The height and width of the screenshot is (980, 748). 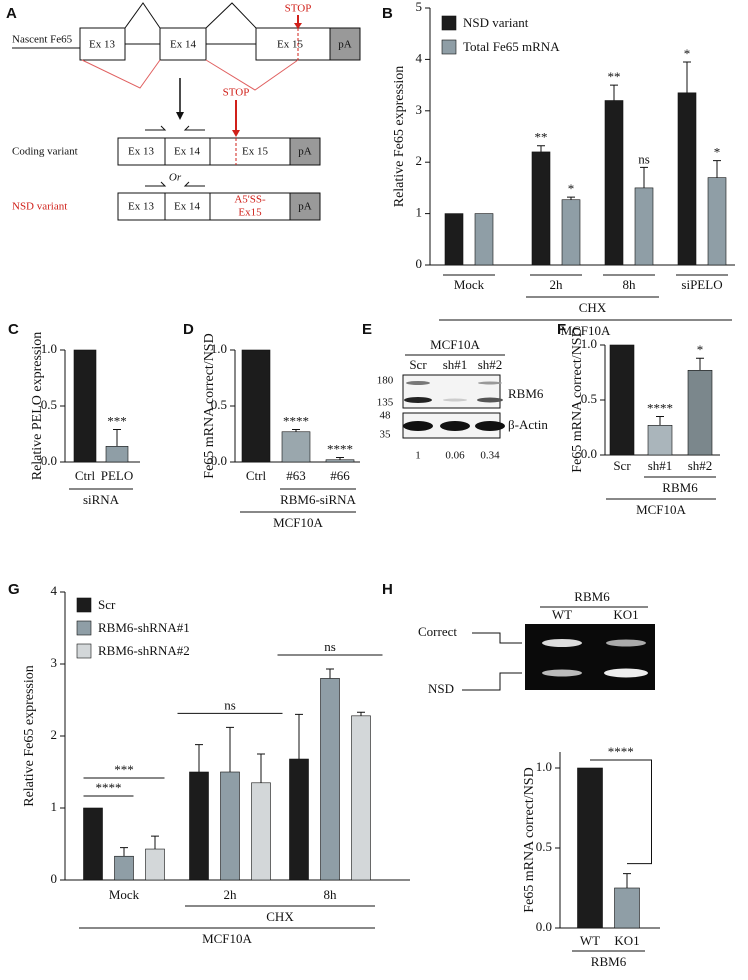 I want to click on x-tick-label: WT, so click(x=590, y=940).